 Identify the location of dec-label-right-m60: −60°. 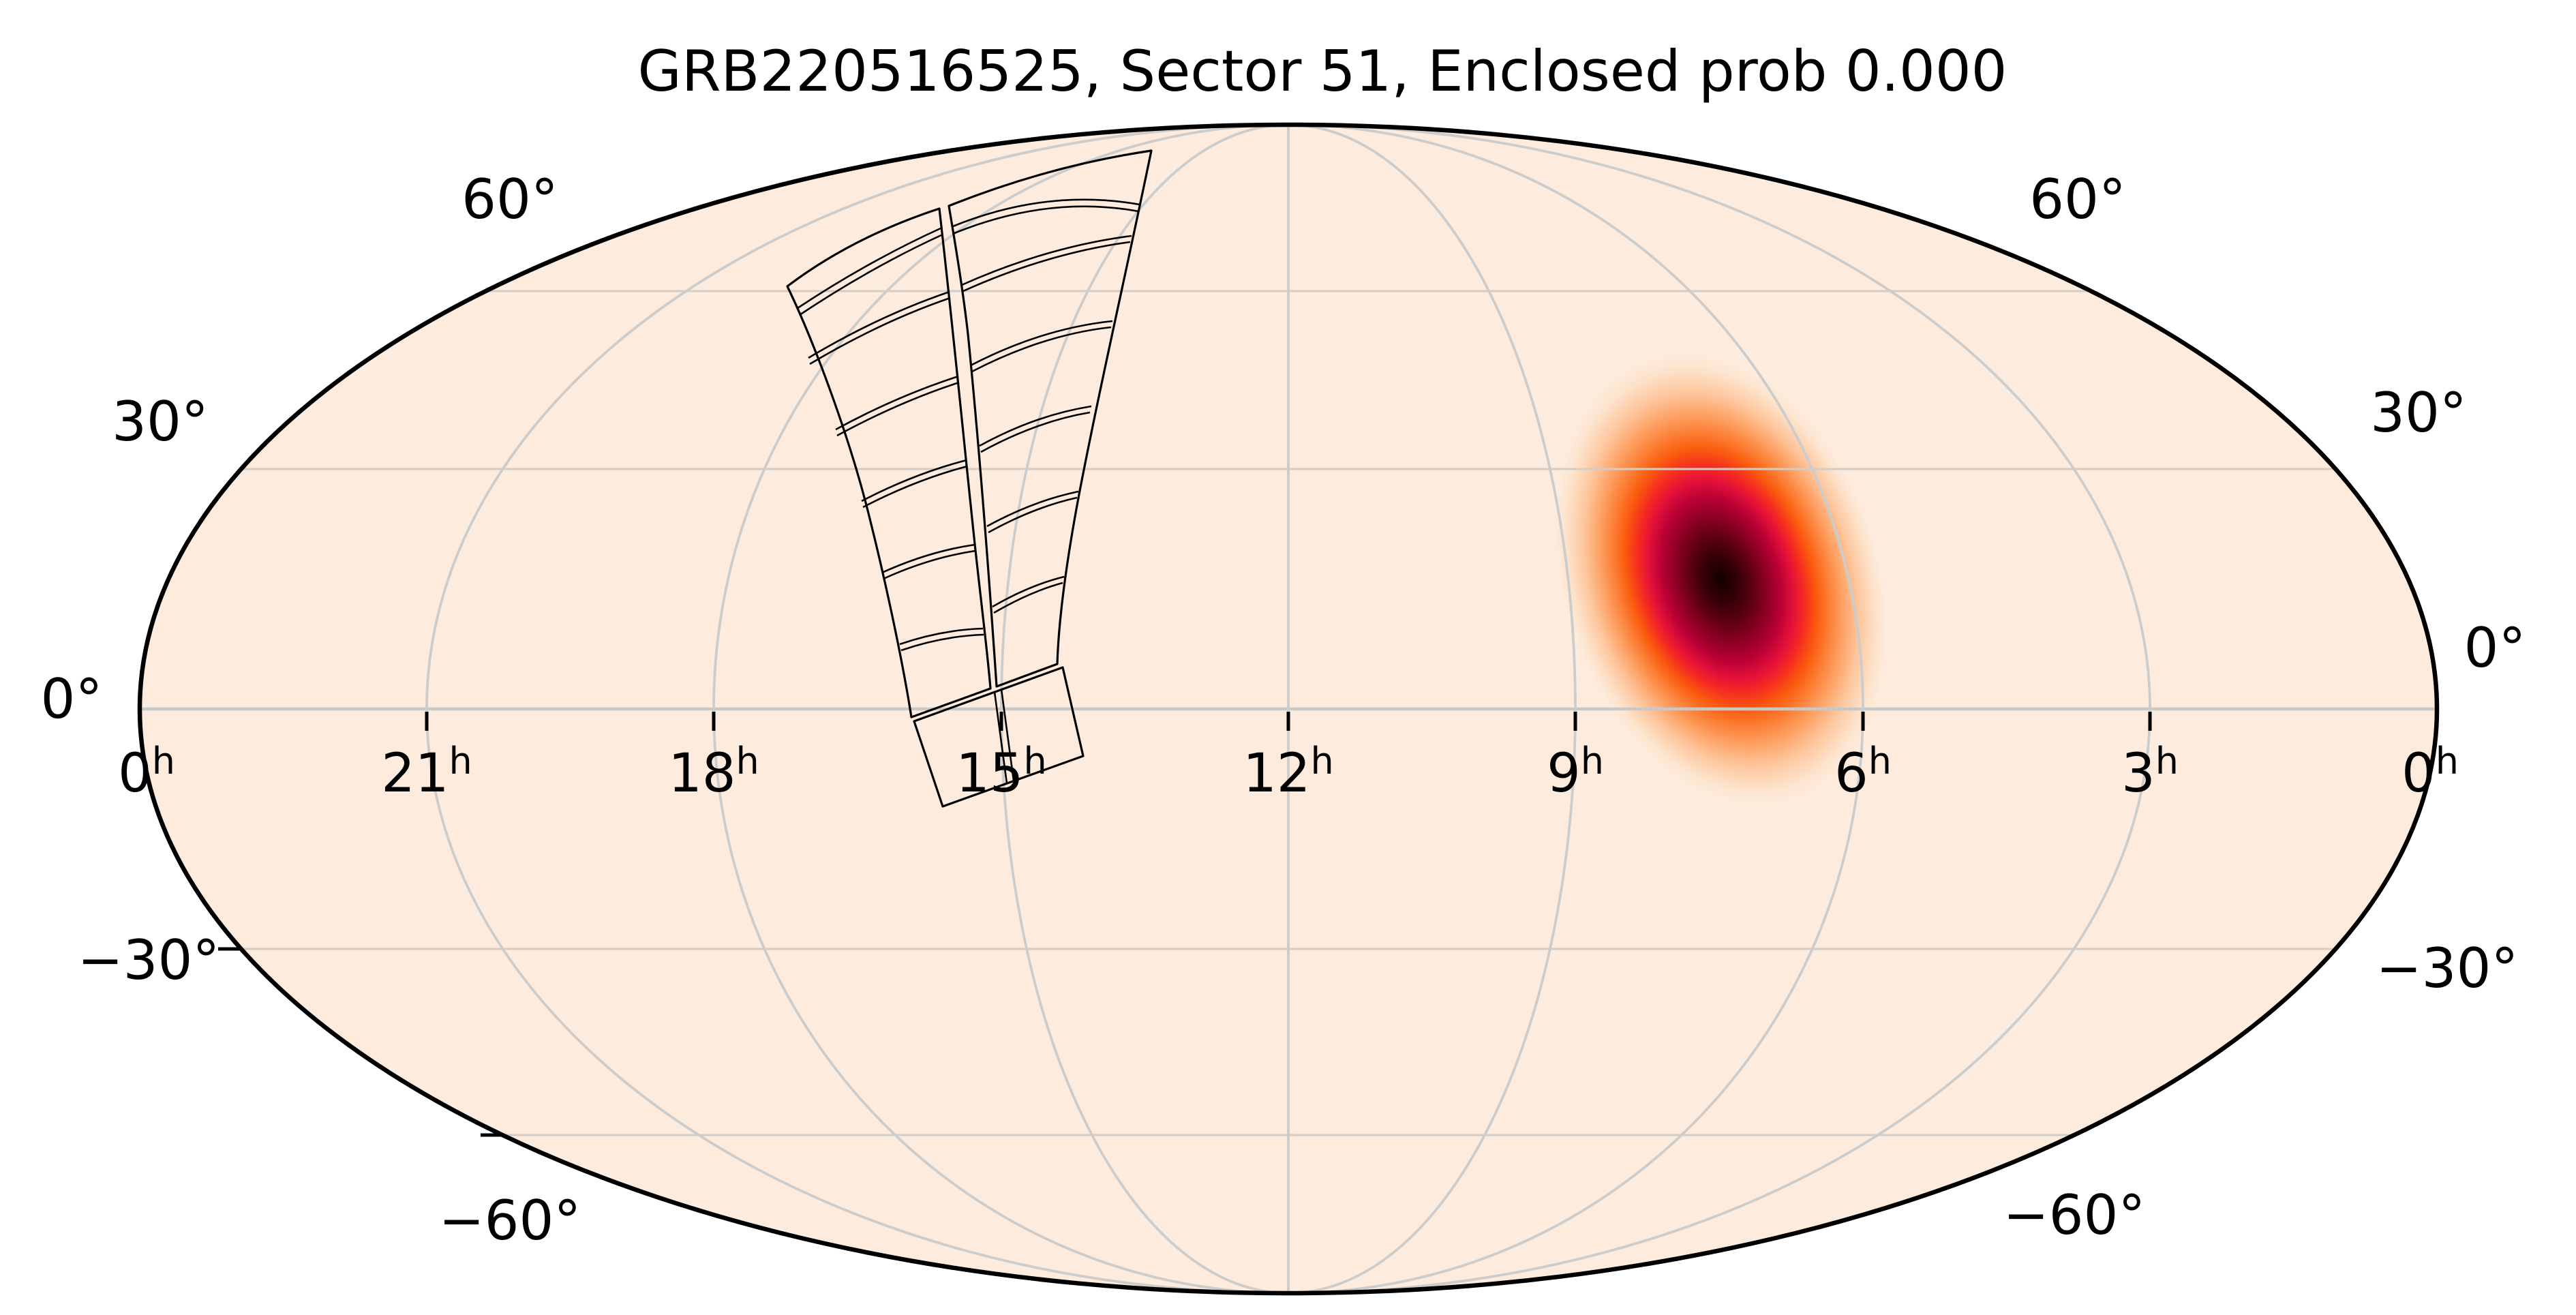
(2074, 1215).